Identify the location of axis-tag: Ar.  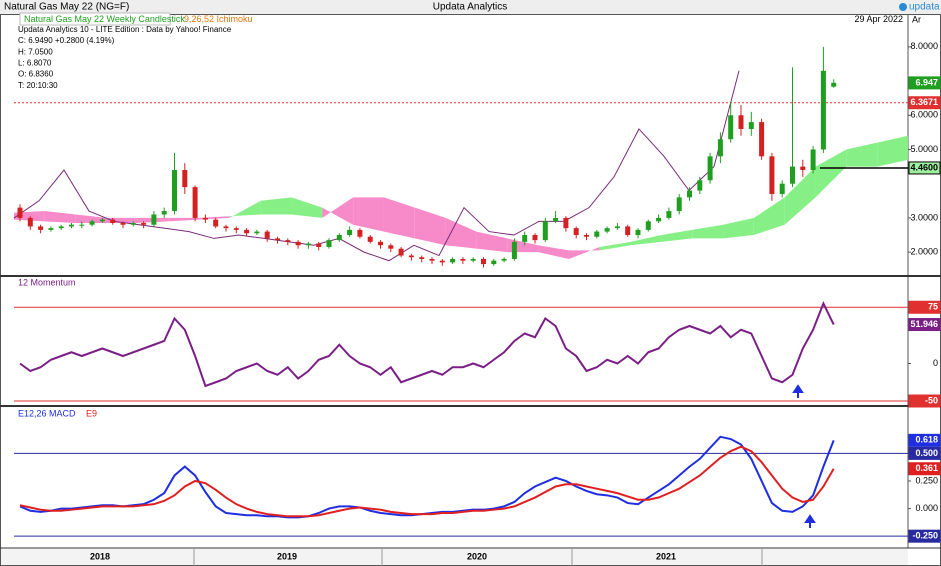
(916, 19).